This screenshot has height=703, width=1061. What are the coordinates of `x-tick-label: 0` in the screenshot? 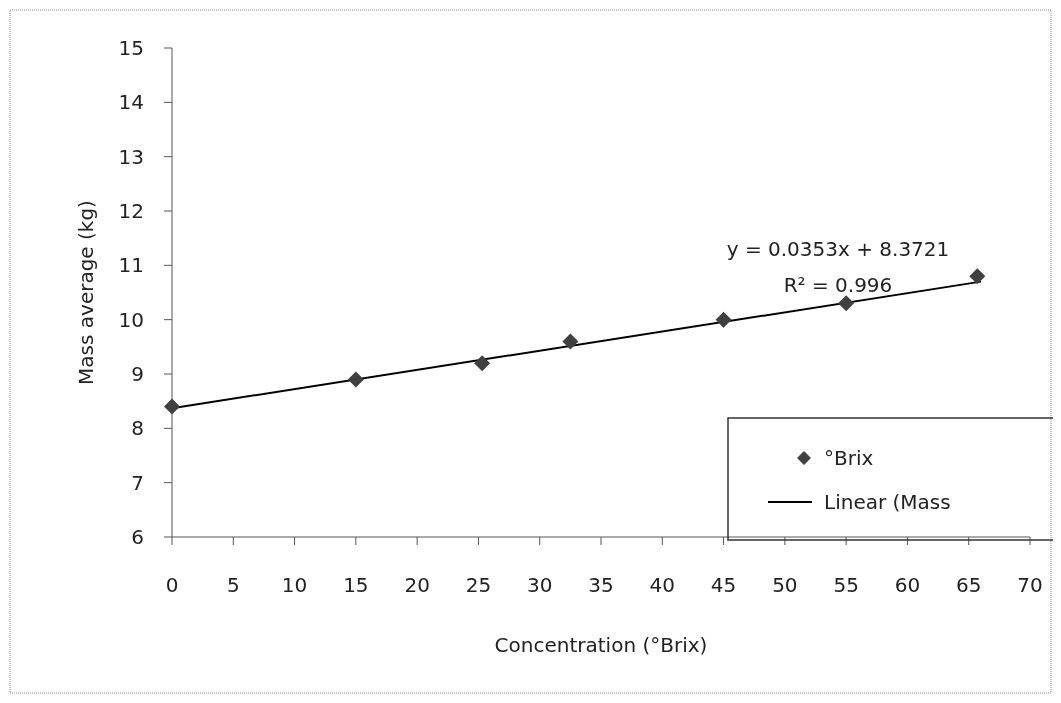 It's located at (172, 585).